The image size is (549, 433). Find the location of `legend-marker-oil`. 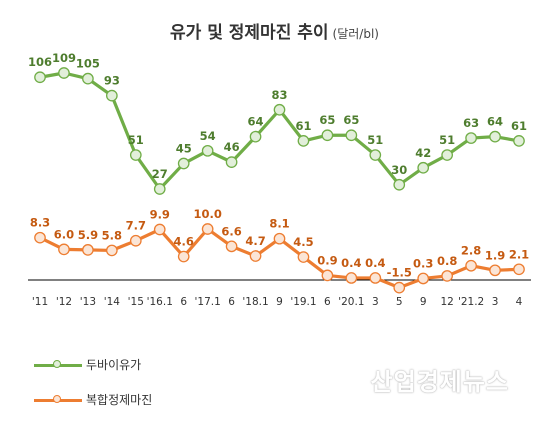

legend-marker-oil is located at coordinates (57, 363).